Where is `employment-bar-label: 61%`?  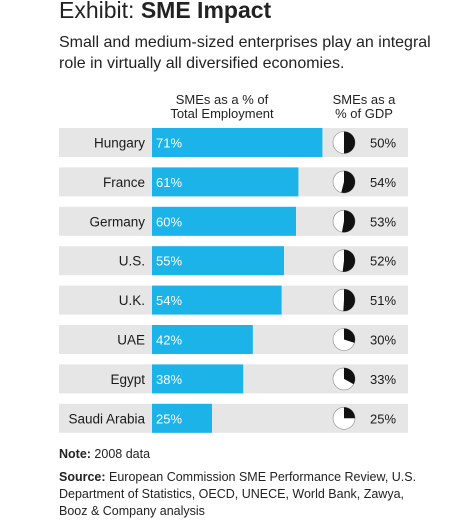 employment-bar-label: 61% is located at coordinates (169, 182).